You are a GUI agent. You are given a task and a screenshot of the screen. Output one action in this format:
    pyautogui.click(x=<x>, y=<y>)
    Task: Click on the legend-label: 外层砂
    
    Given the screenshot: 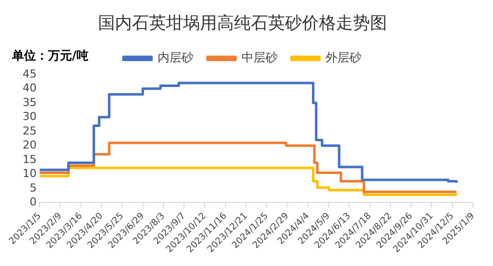 What is the action you would take?
    pyautogui.click(x=344, y=57)
    